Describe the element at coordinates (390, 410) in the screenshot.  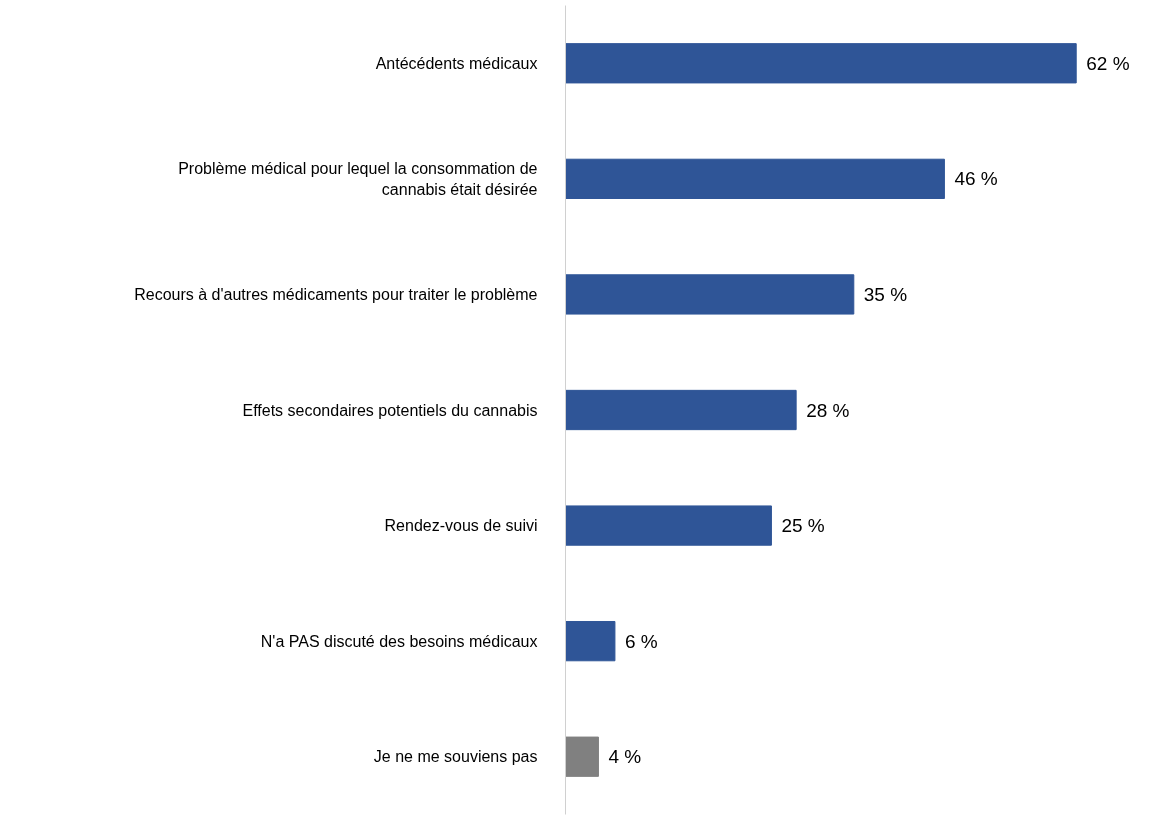
I see `y-tick-label: Effets secondaires potentiels du cannabis` at that location.